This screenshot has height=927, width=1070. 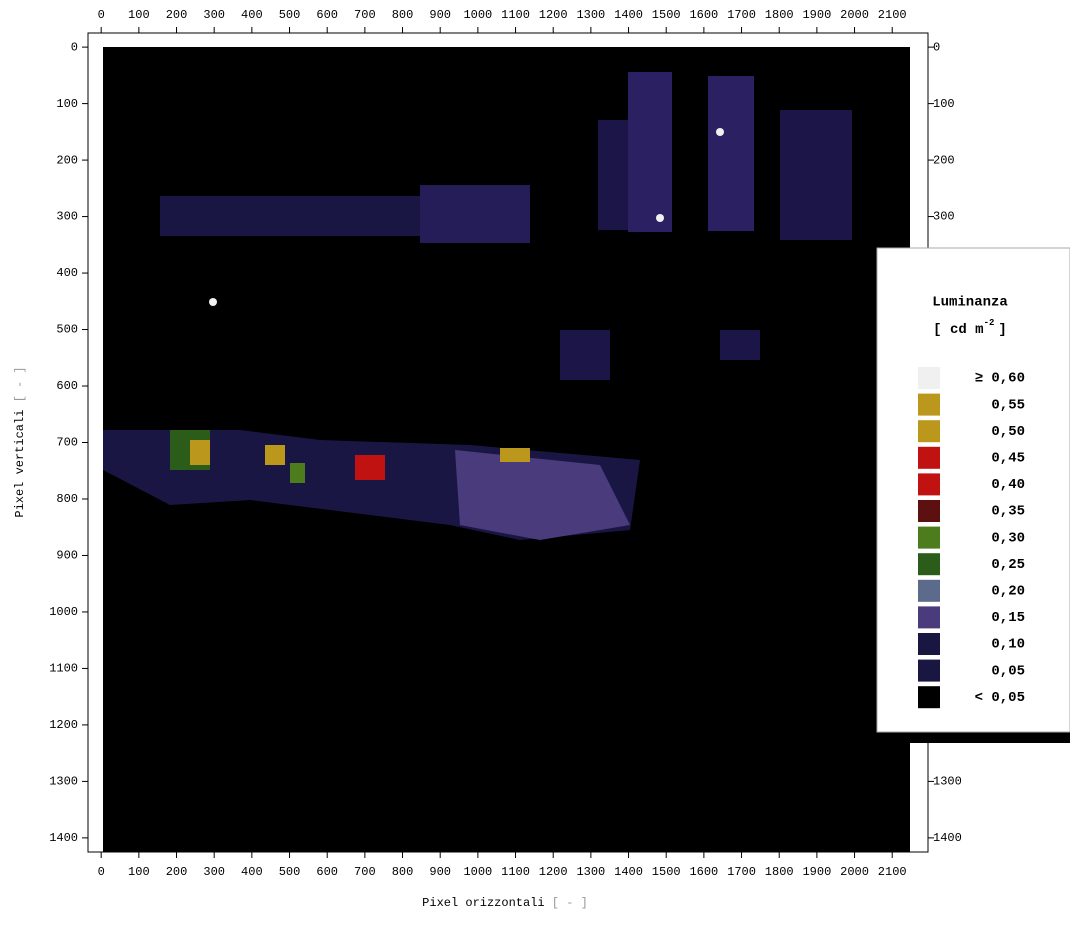 What do you see at coordinates (703, 872) in the screenshot?
I see `x-tick-label: 1600` at bounding box center [703, 872].